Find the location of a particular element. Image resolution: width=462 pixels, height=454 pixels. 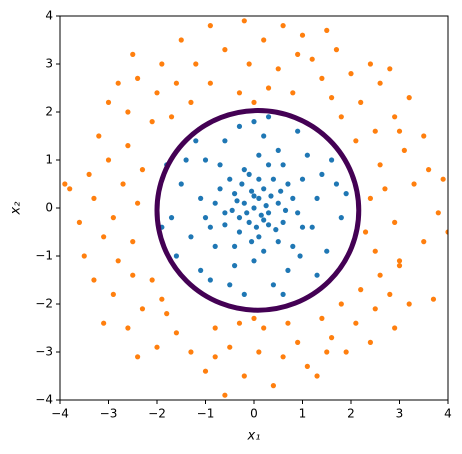

y-tick-label: 0 is located at coordinates (49, 208).